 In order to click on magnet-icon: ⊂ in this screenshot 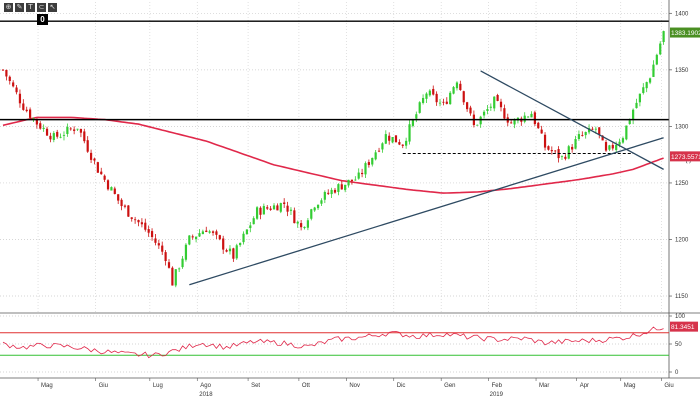, I will do `click(41, 7)`.